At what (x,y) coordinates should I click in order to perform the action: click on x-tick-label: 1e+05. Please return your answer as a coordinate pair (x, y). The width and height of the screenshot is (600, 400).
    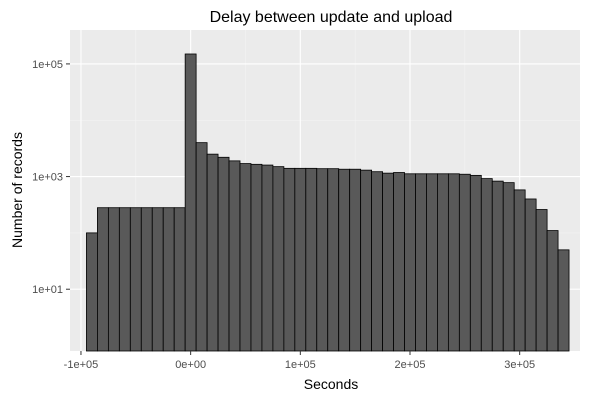
    Looking at the image, I should click on (300, 365).